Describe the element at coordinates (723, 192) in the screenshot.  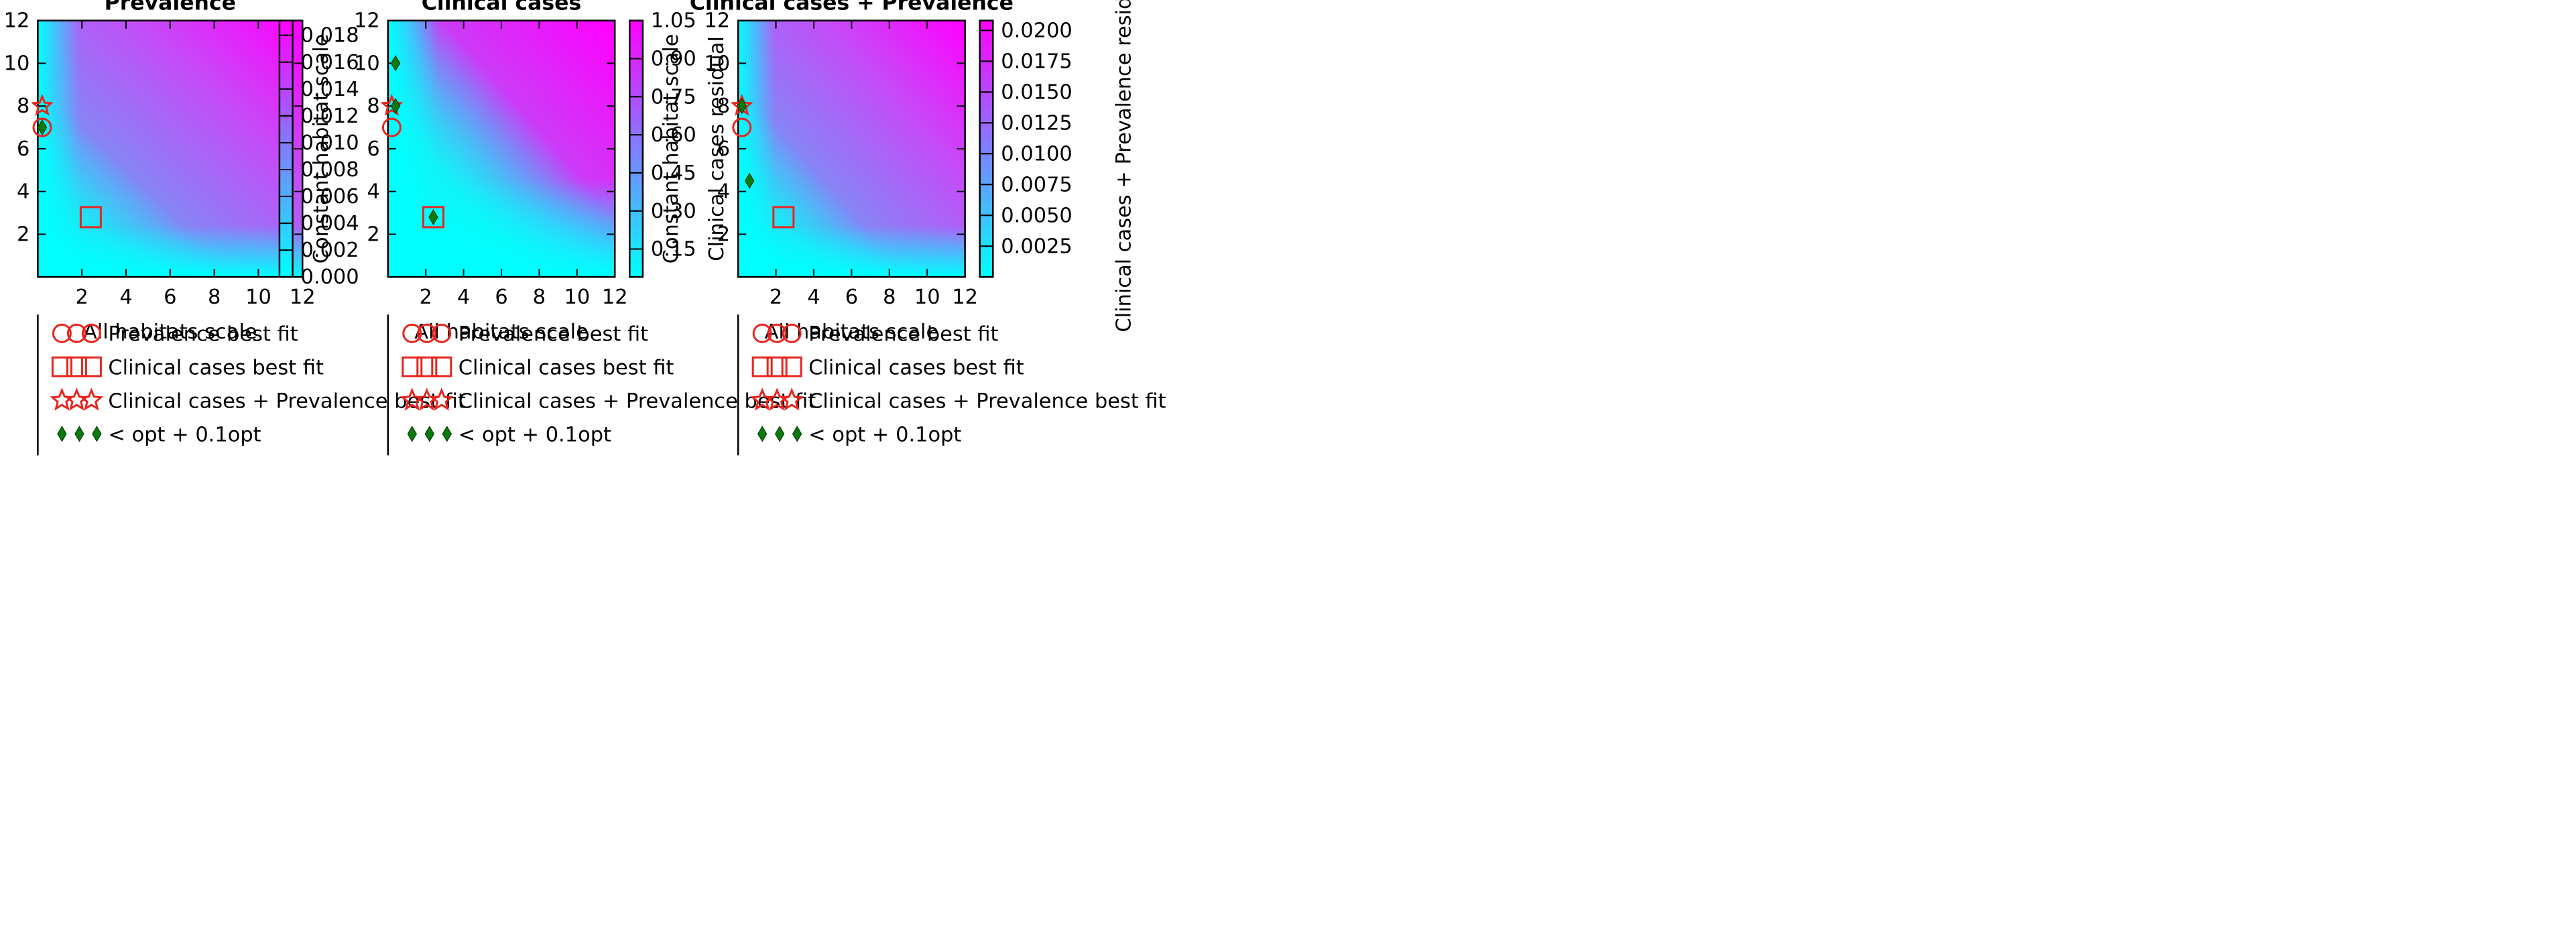
I see `y-tick-label: 4` at that location.